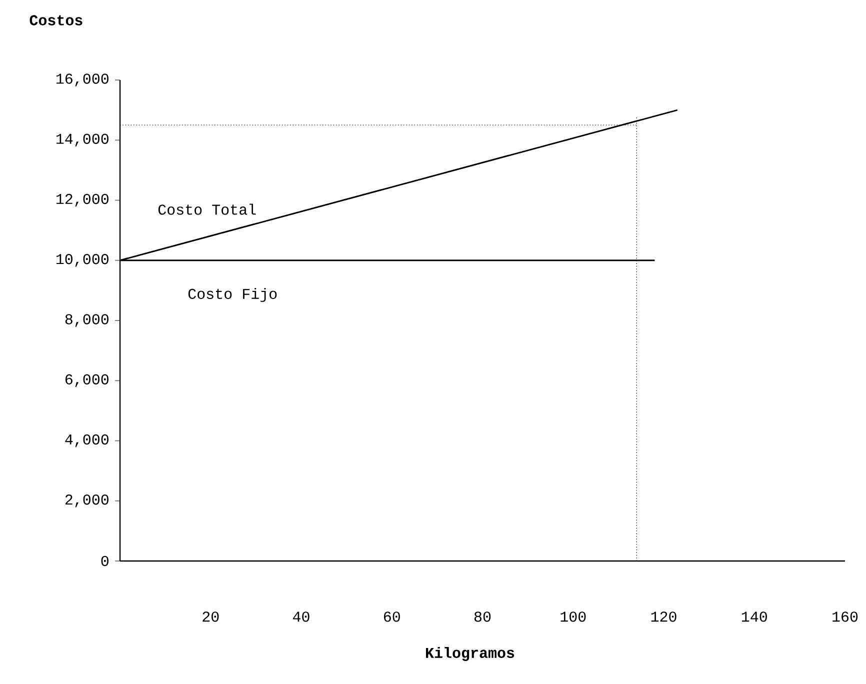  I want to click on y-tick-label: 0, so click(104, 561).